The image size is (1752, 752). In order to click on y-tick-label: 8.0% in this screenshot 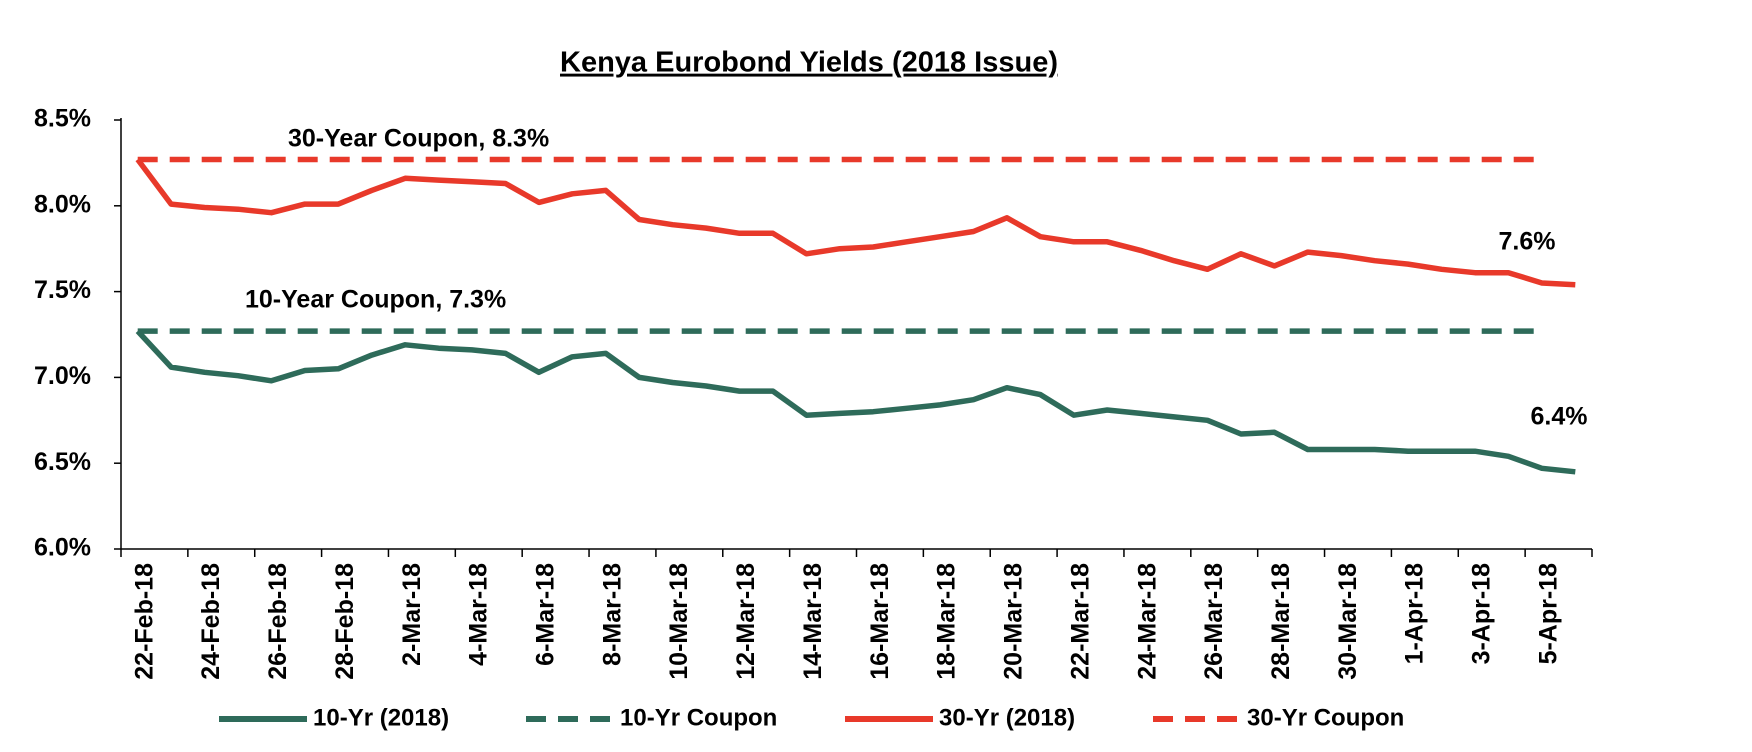, I will do `click(62, 204)`.